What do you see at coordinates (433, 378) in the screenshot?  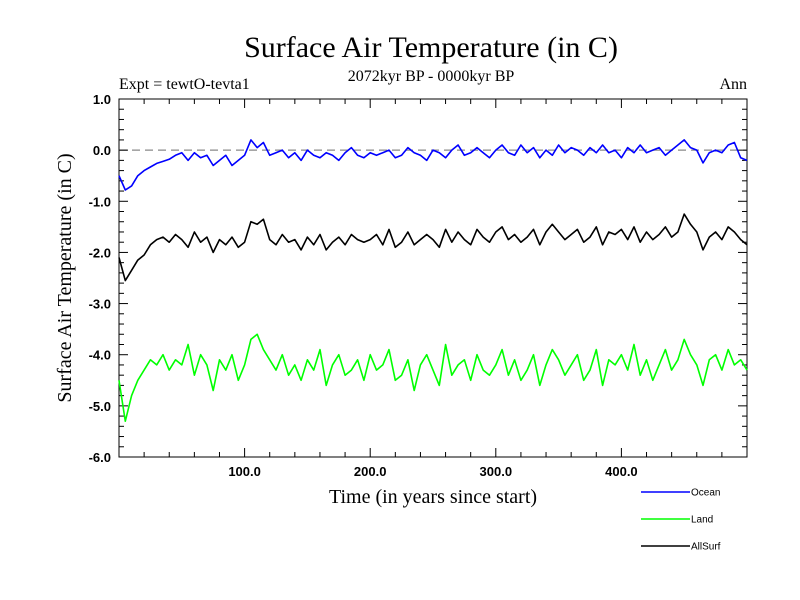 I see `series-line-land` at bounding box center [433, 378].